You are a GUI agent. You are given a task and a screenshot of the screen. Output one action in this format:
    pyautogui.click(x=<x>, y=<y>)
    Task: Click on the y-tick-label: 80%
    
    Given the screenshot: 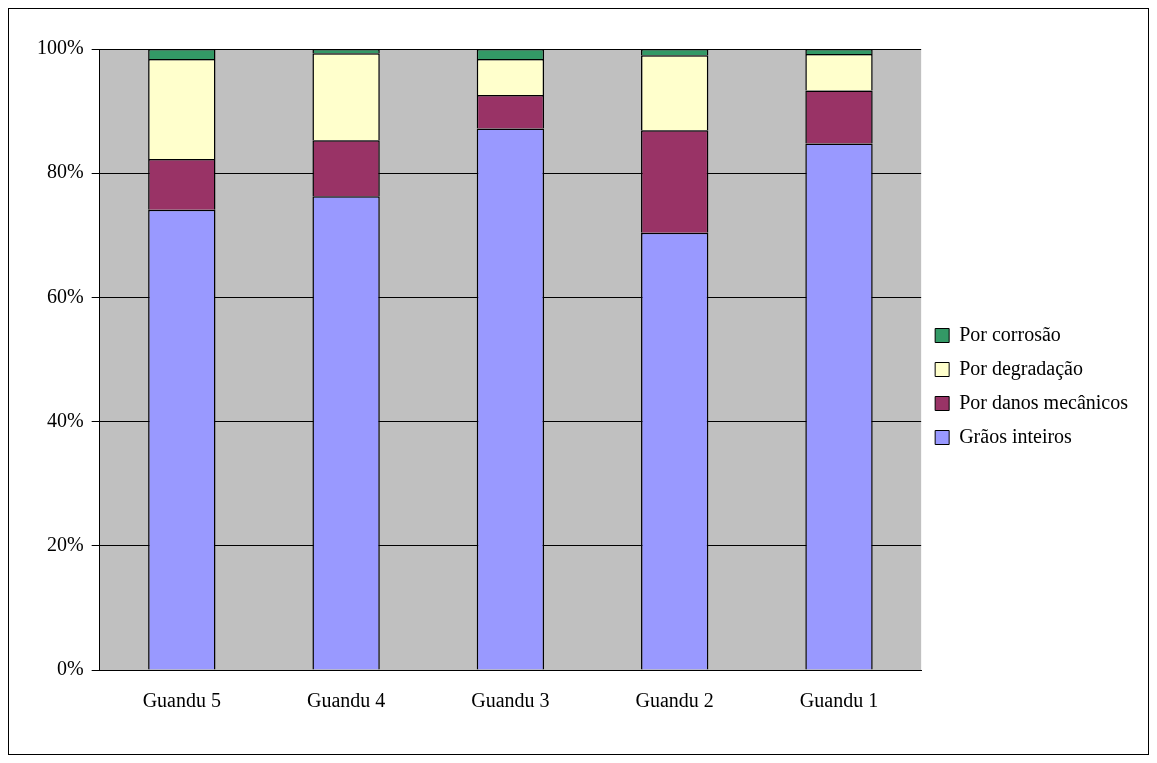 What is the action you would take?
    pyautogui.click(x=65, y=171)
    